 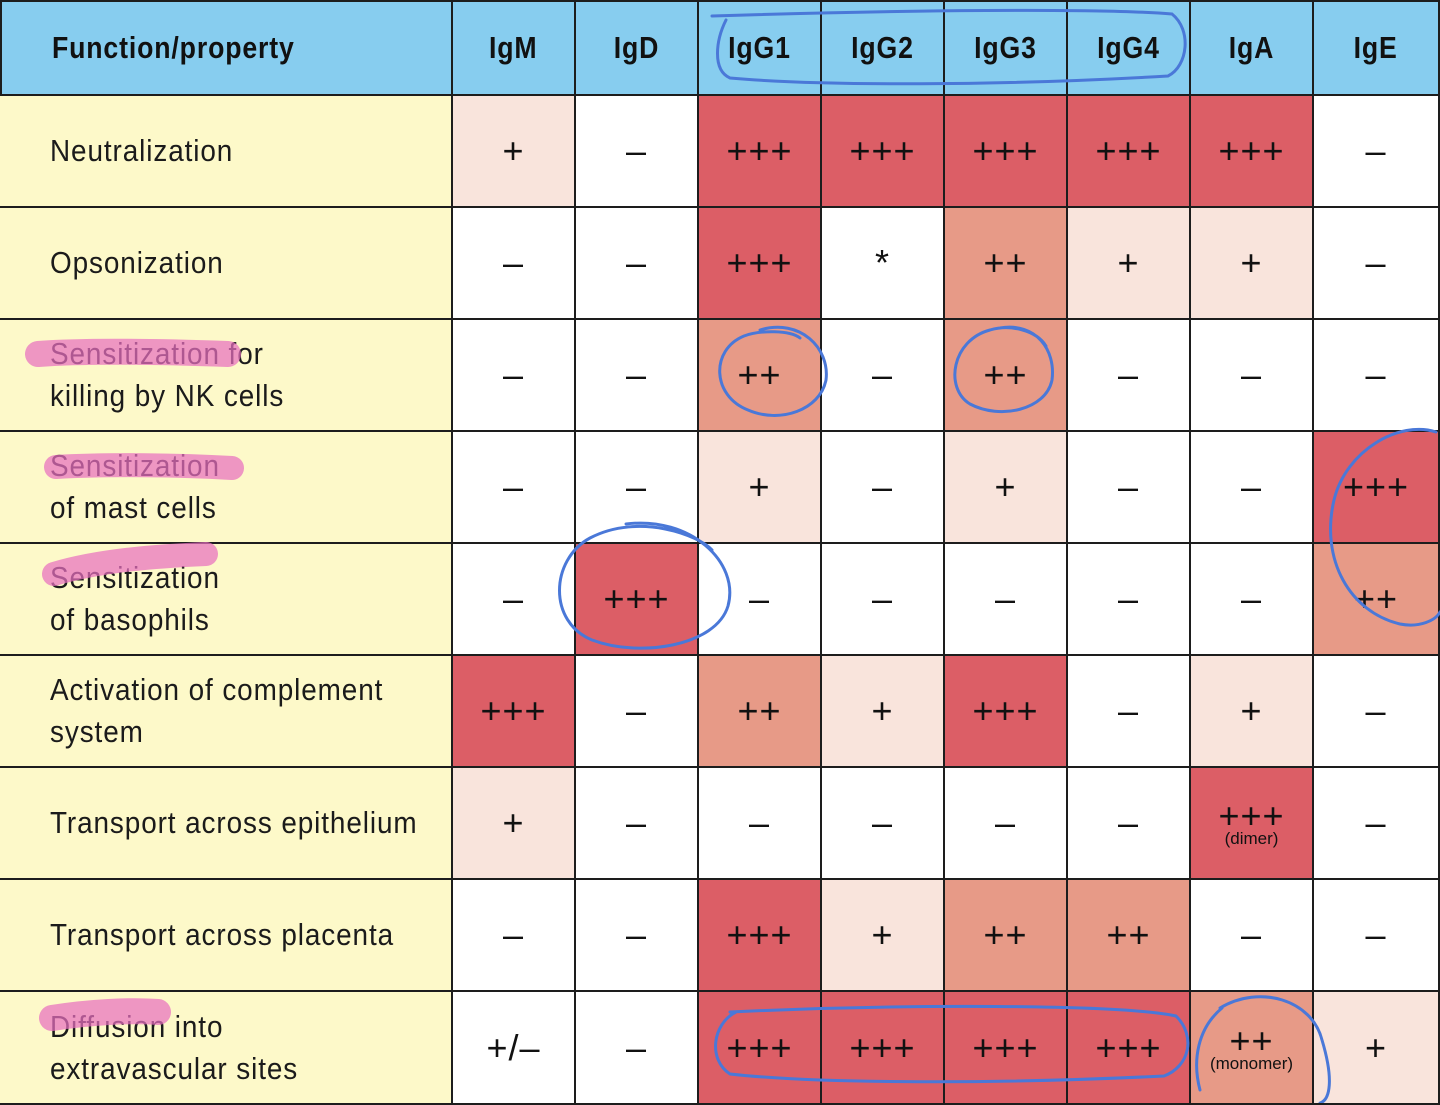 I want to click on header-label: IgA, so click(x=1251, y=47).